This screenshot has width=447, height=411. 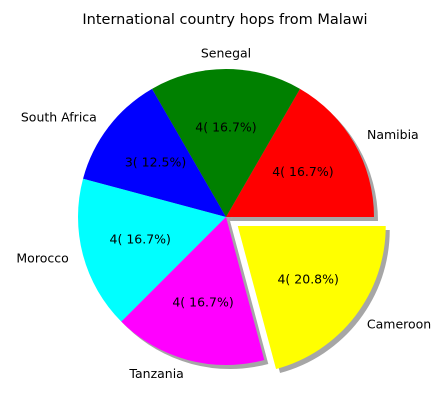 What do you see at coordinates (155, 152) in the screenshot?
I see `pie-slice-south-africa` at bounding box center [155, 152].